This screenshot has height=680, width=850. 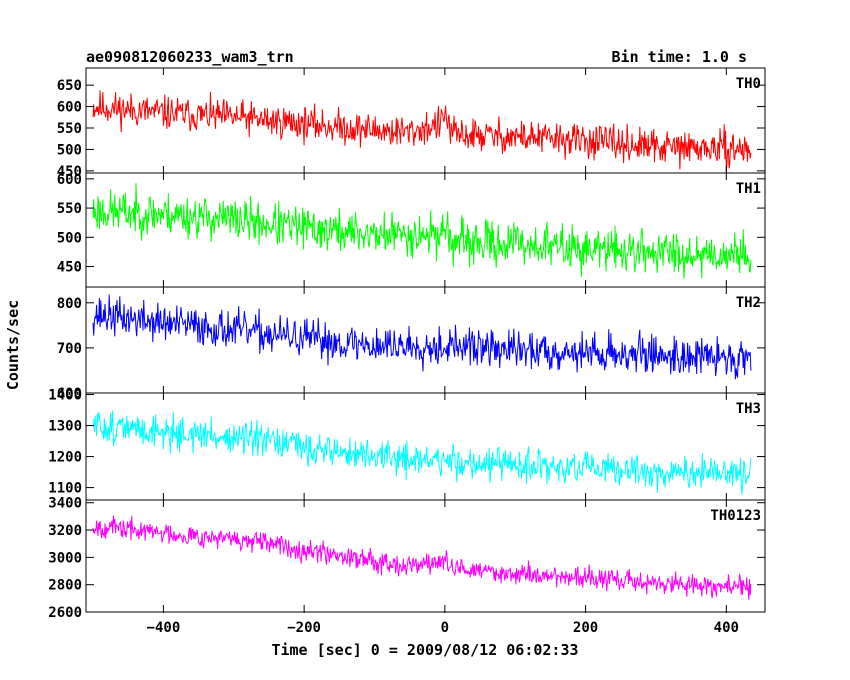 I want to click on x-tick-label: 400, so click(x=726, y=628).